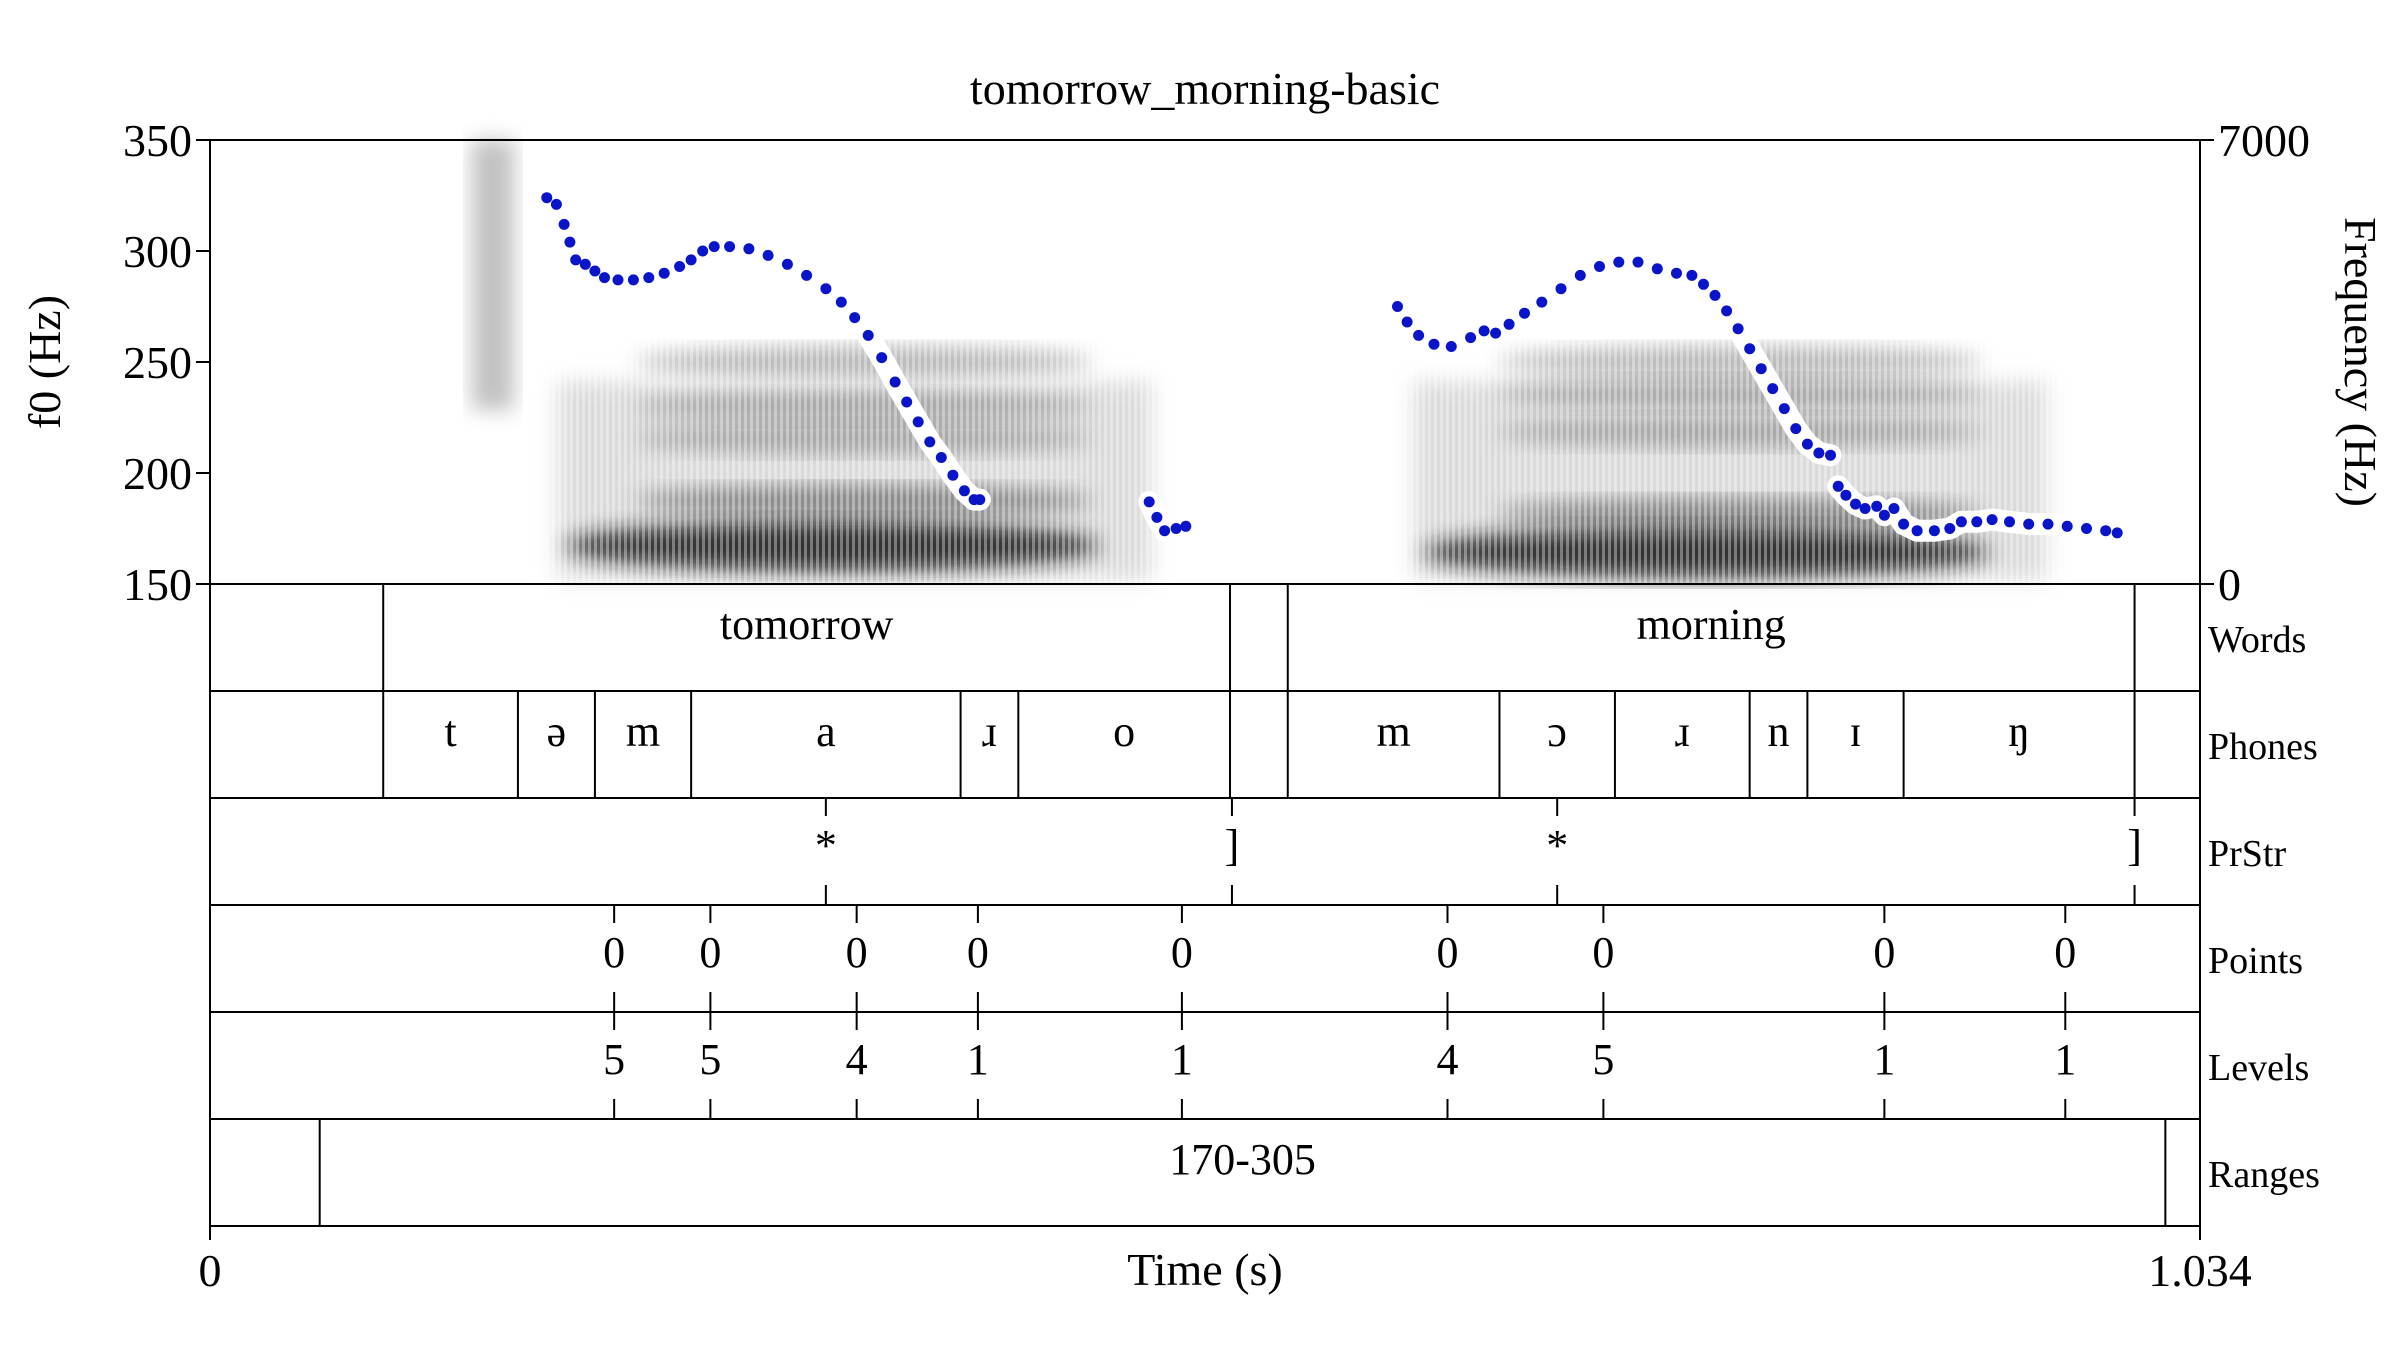  What do you see at coordinates (1855, 731) in the screenshot?
I see `interval-label: ɪ` at bounding box center [1855, 731].